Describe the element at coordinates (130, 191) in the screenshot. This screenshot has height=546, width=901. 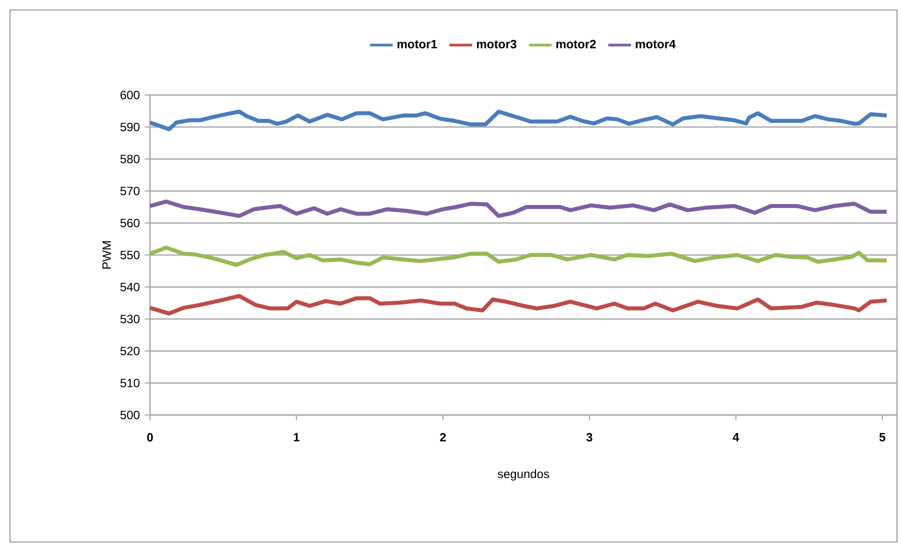
I see `y-tick-label: 570` at that location.